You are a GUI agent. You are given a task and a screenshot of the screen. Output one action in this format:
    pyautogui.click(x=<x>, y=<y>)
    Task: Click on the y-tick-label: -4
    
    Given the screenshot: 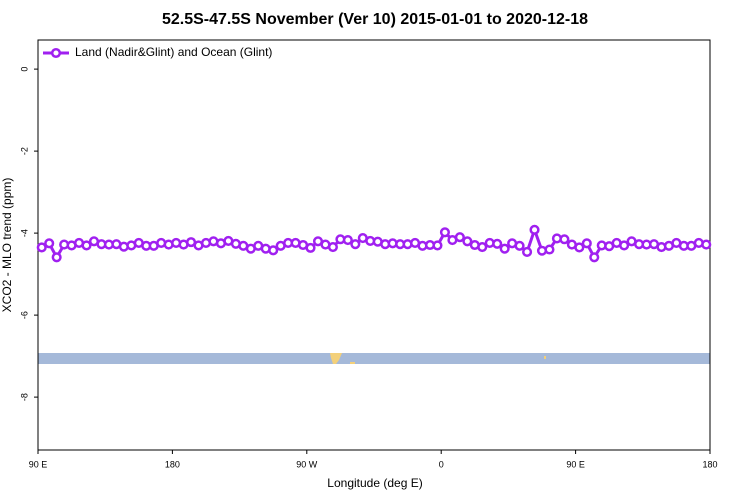 What is the action you would take?
    pyautogui.click(x=24, y=233)
    